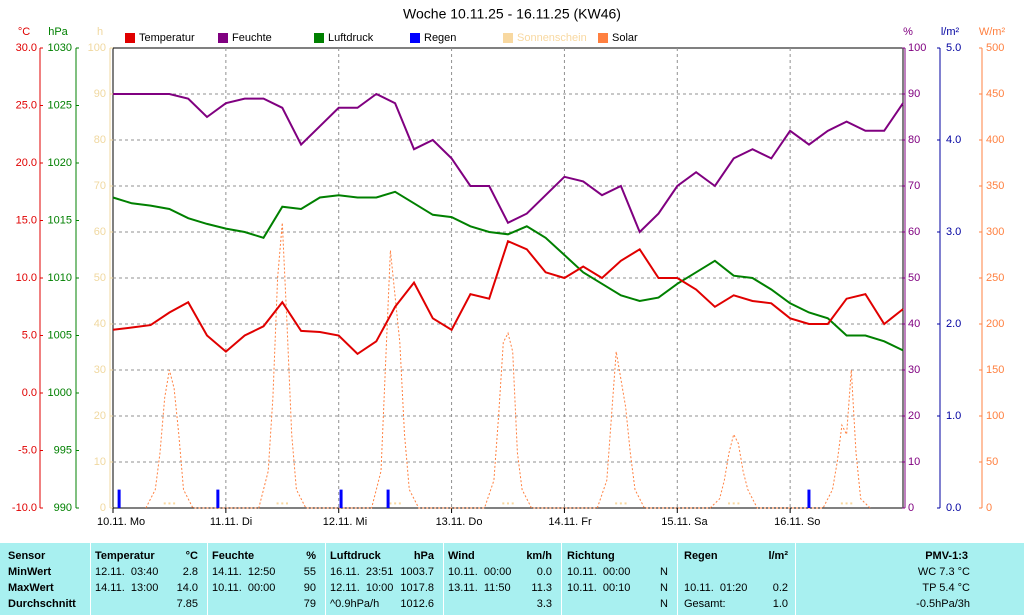 The width and height of the screenshot is (1024, 615). I want to click on y-tick-label: 5.0, so click(29, 335).